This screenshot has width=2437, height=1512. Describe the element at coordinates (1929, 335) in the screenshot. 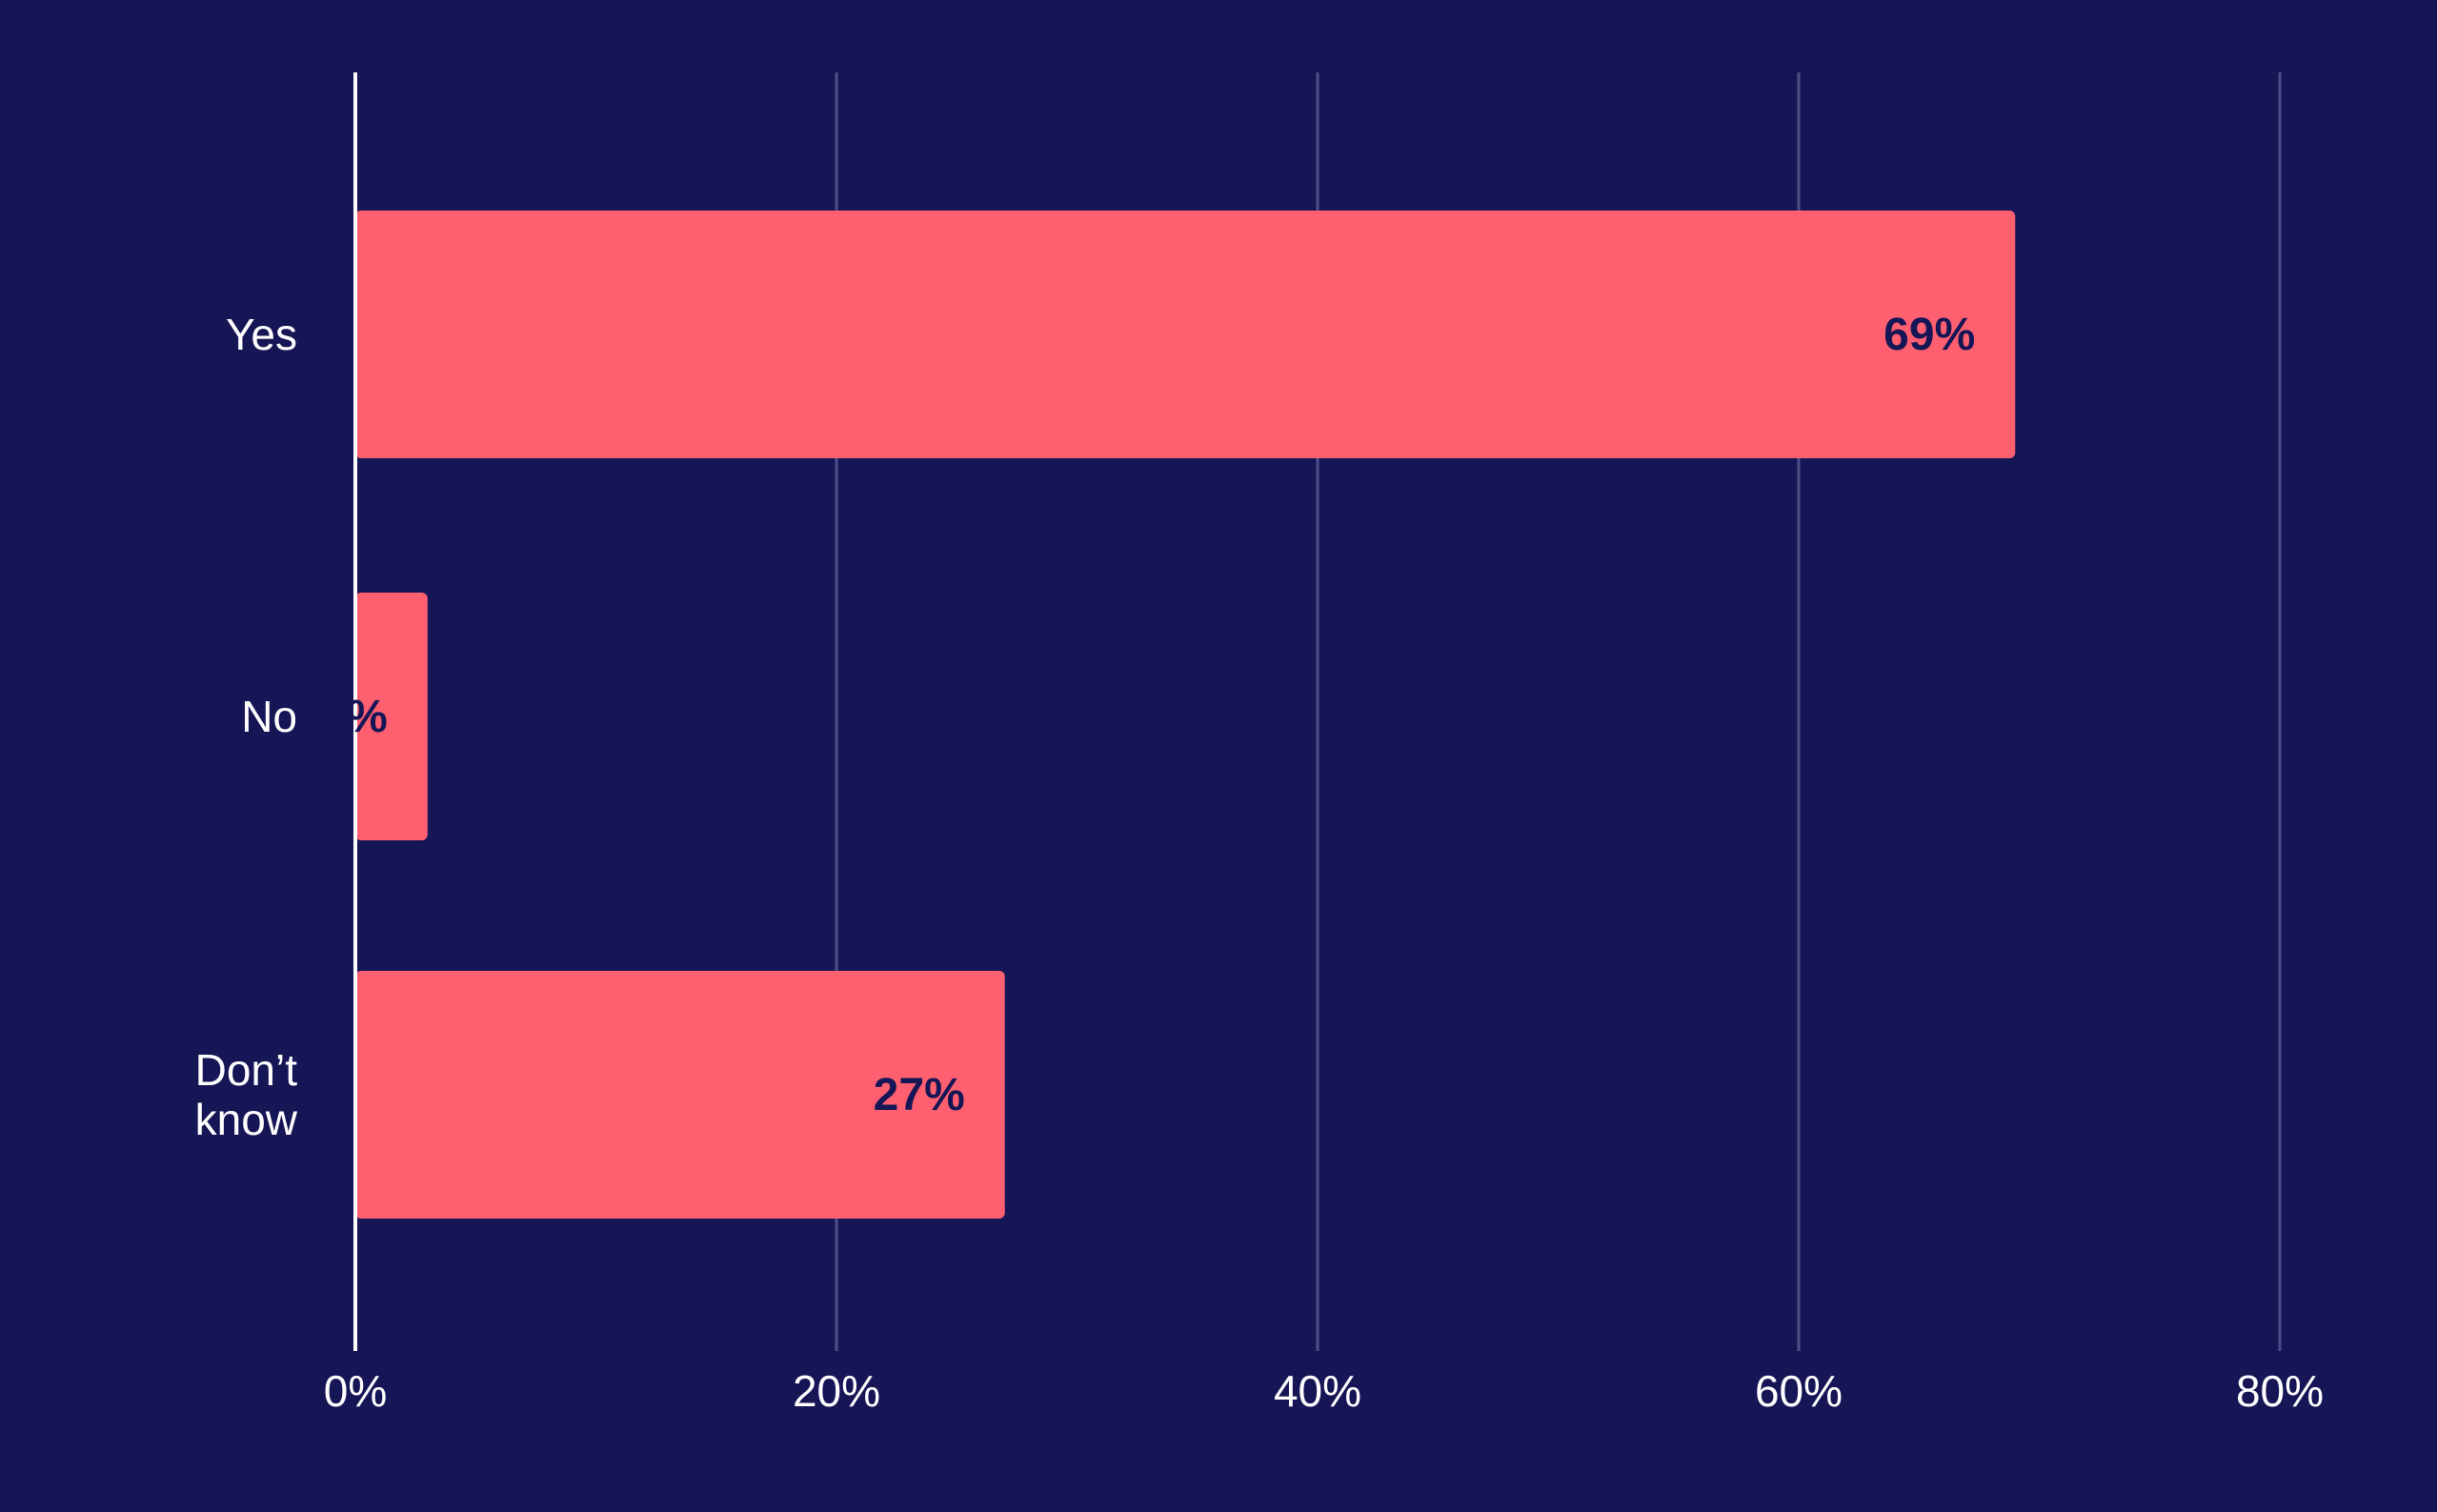

I see `value-label: 69%` at that location.